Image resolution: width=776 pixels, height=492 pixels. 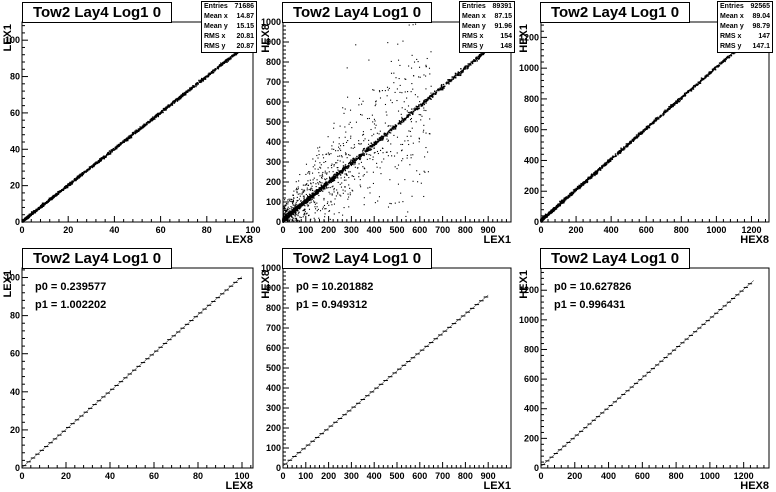 What do you see at coordinates (473, 46) in the screenshot?
I see `stats-key: RMS y` at bounding box center [473, 46].